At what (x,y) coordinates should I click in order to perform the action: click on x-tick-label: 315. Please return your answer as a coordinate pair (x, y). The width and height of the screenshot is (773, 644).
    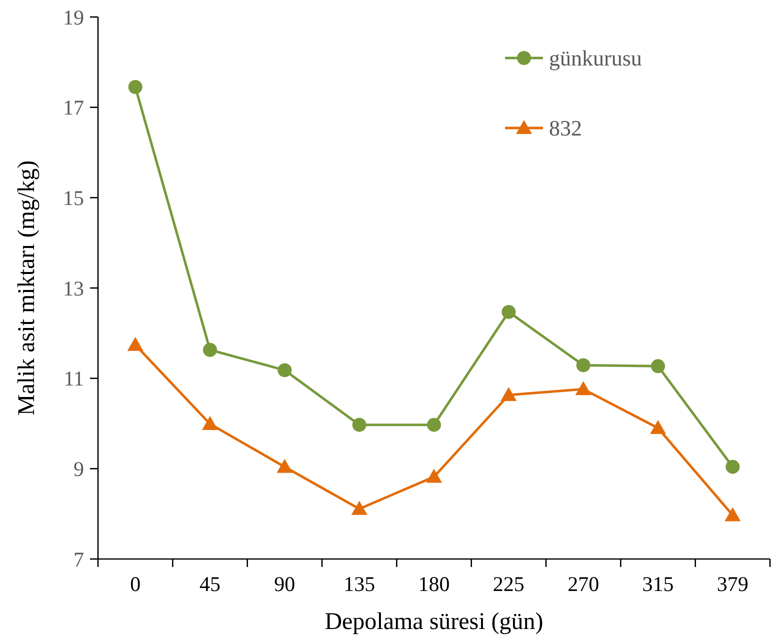
    Looking at the image, I should click on (658, 584).